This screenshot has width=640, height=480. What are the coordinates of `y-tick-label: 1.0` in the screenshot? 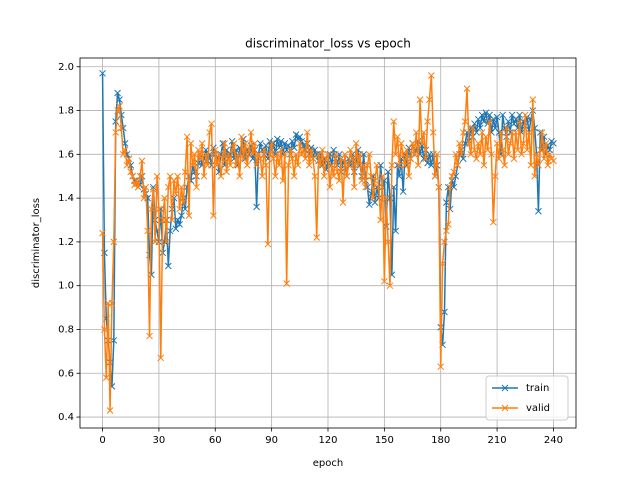 It's located at (66, 286).